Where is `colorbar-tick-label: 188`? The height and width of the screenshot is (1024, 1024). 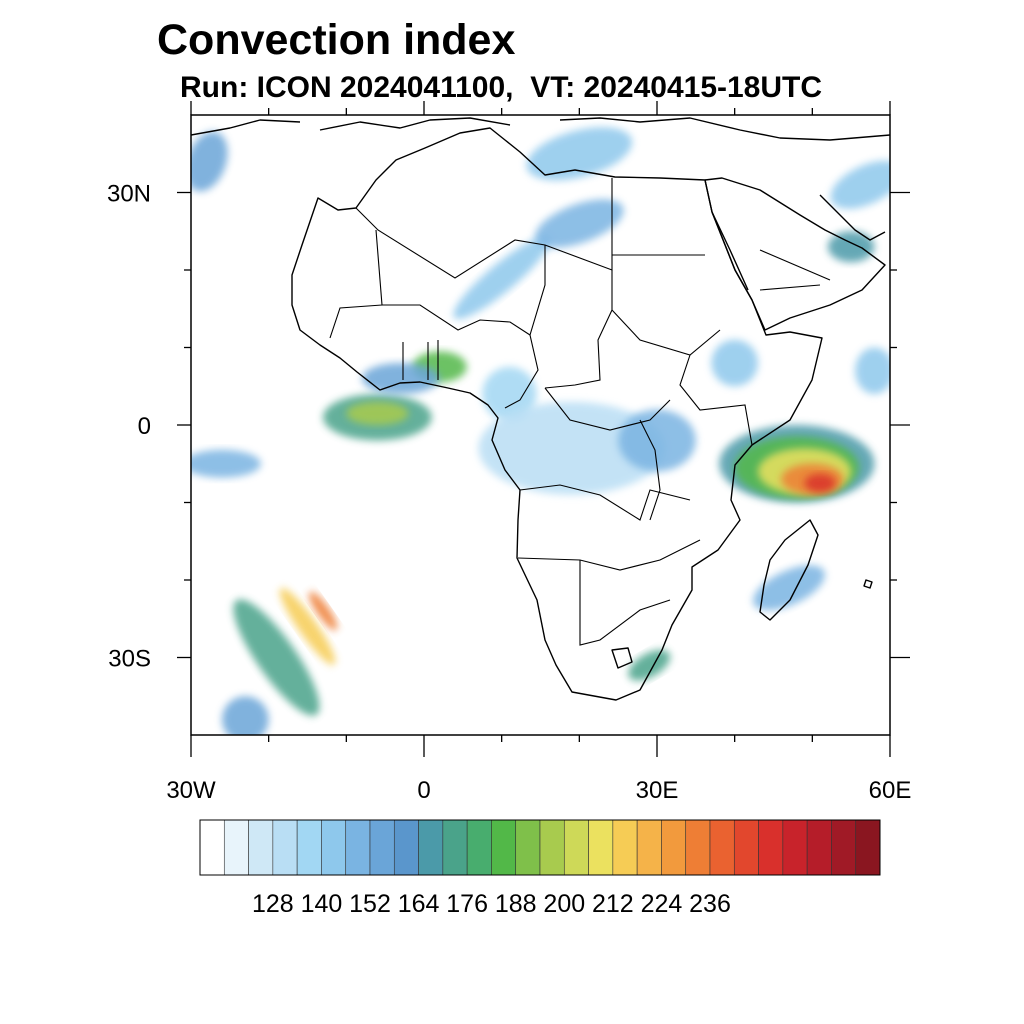 colorbar-tick-label: 188 is located at coordinates (516, 904).